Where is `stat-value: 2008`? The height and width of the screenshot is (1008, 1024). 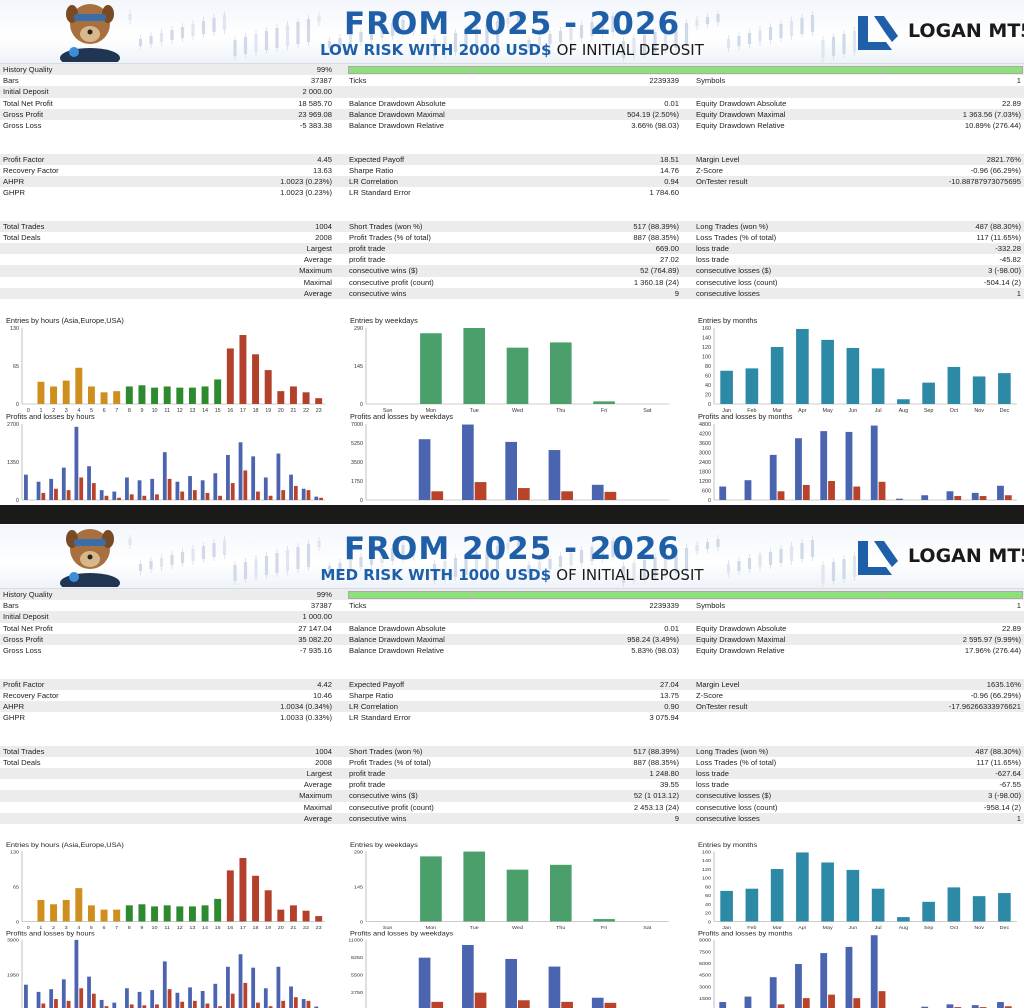 stat-value: 2008 is located at coordinates (323, 237).